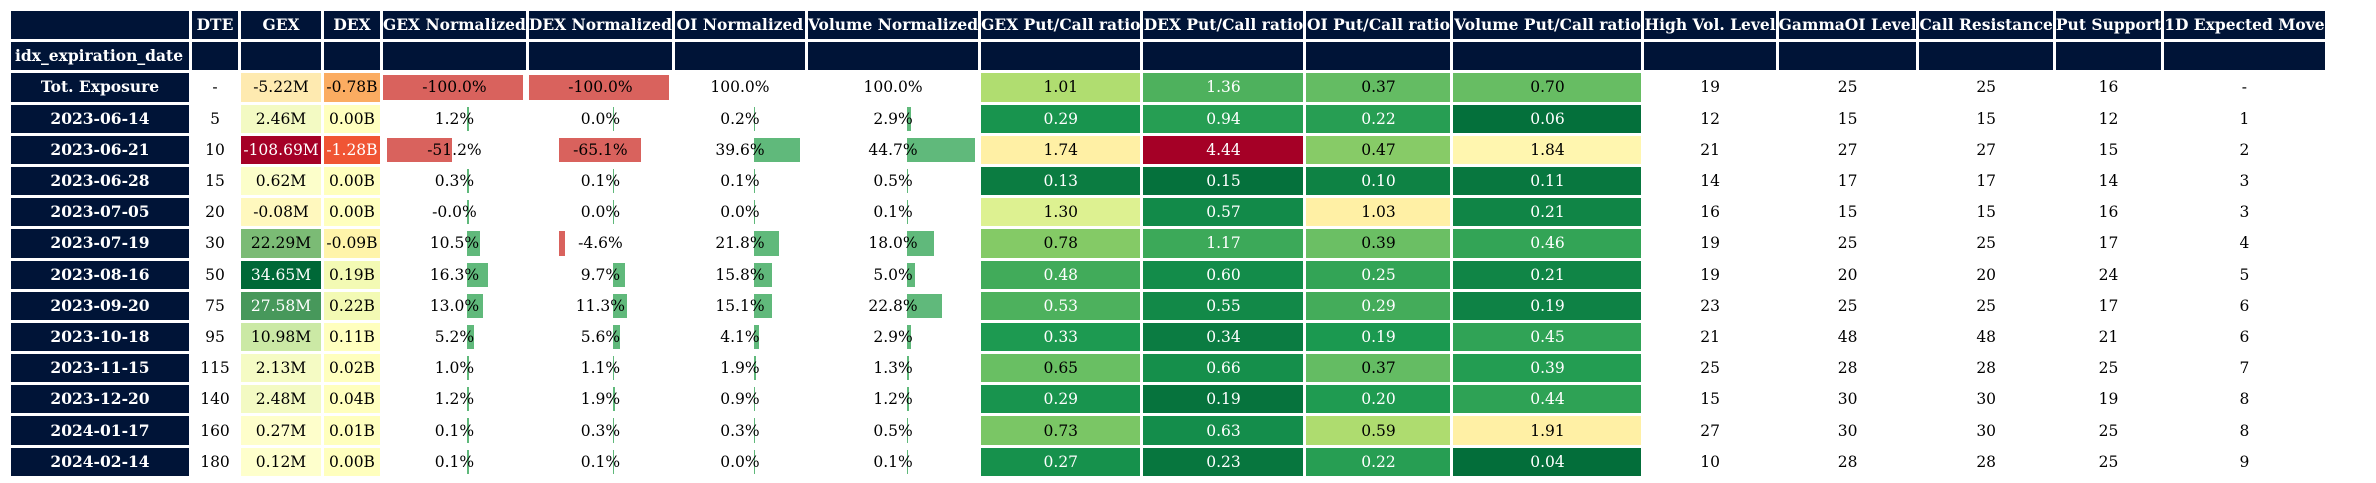  What do you see at coordinates (1223, 212) in the screenshot?
I see `ratio-cell: 0.57` at bounding box center [1223, 212].